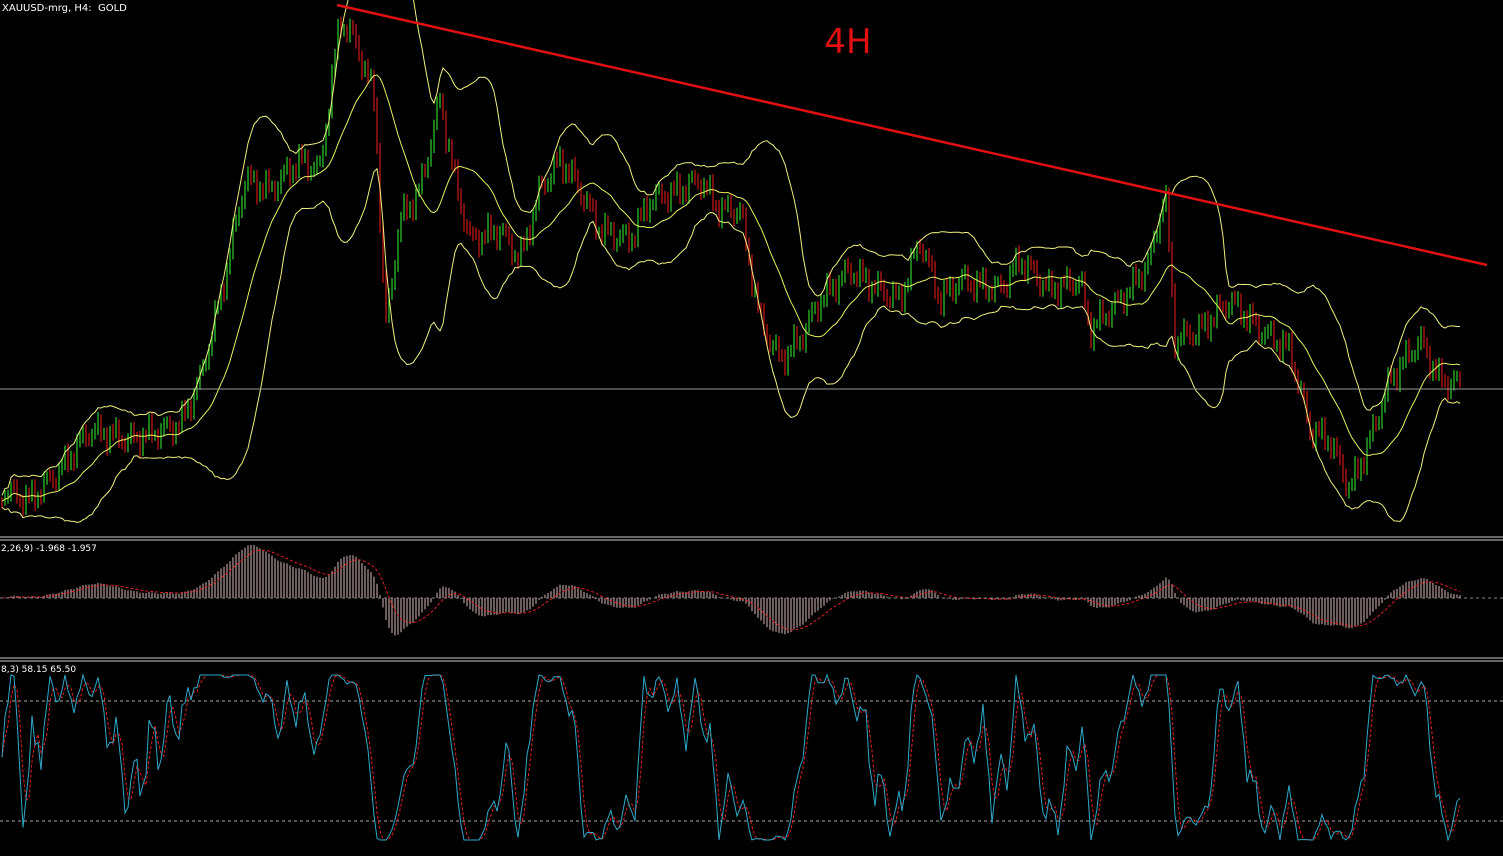 Image resolution: width=1503 pixels, height=856 pixels. What do you see at coordinates (38, 670) in the screenshot?
I see `stochastic-label: 8,3) 58.15 65.50` at bounding box center [38, 670].